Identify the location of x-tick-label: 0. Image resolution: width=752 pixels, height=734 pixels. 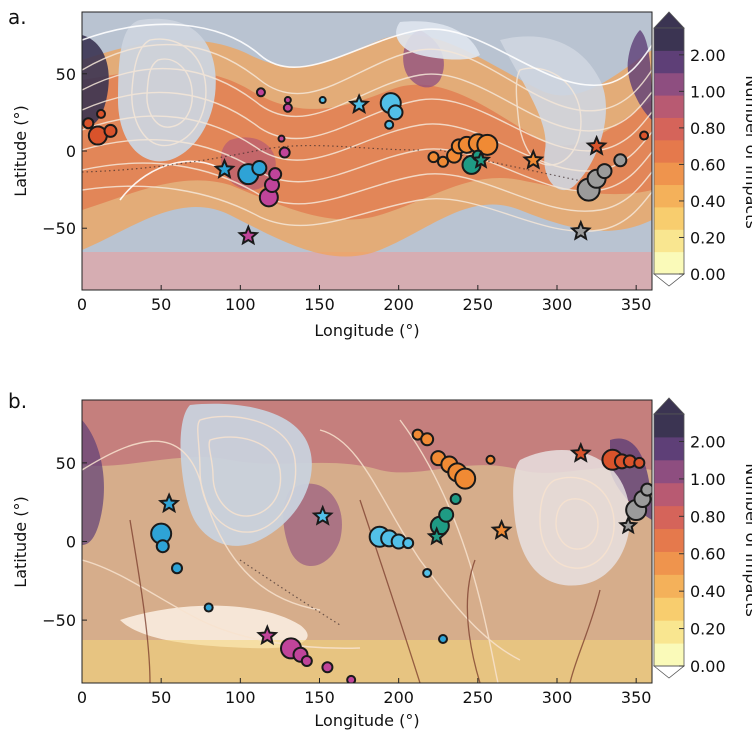
(82, 697).